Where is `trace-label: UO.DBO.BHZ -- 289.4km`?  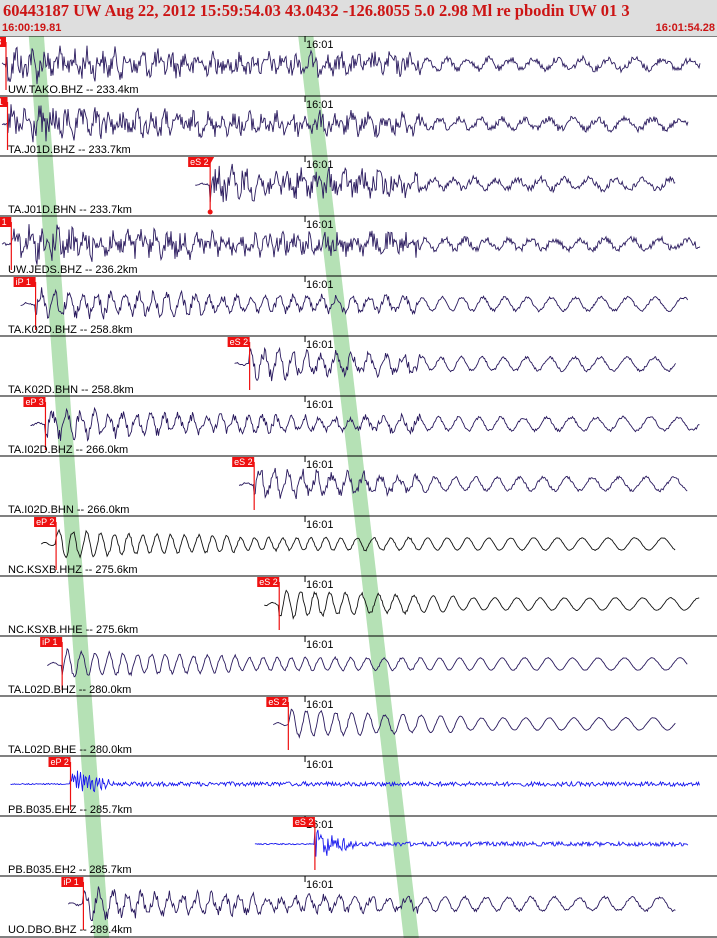 trace-label: UO.DBO.BHZ -- 289.4km is located at coordinates (70, 930).